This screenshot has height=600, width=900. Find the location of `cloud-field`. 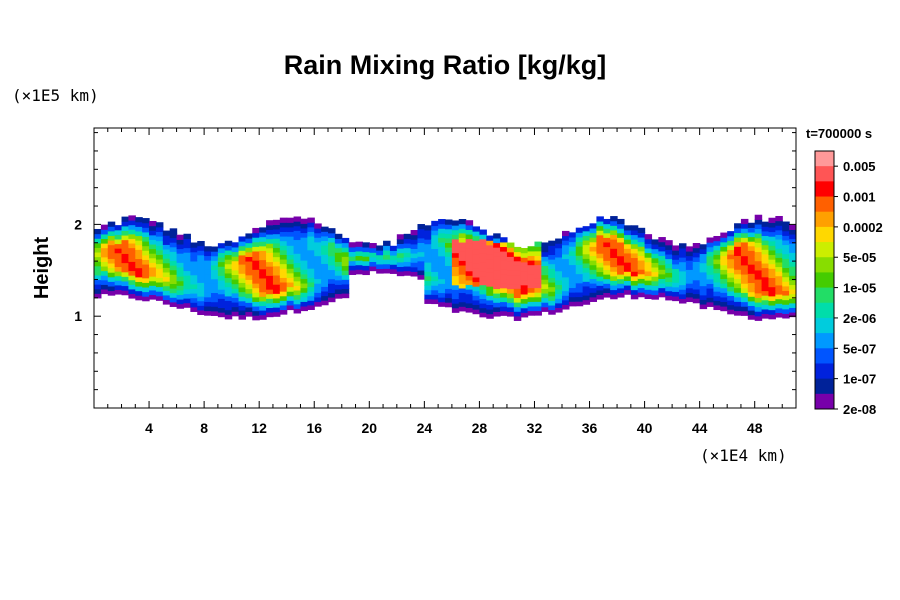

cloud-field is located at coordinates (445, 267).